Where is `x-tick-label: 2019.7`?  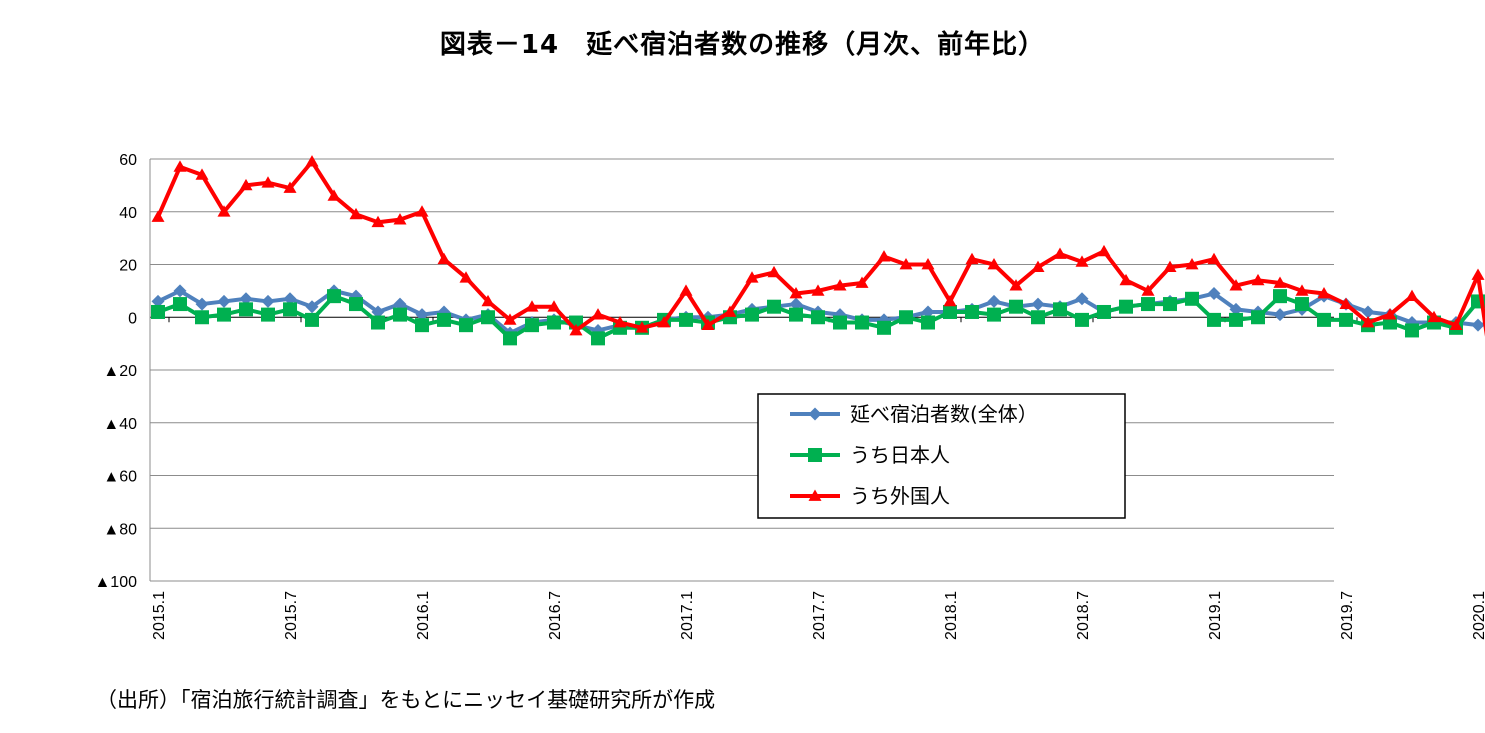
x-tick-label: 2019.7 is located at coordinates (1347, 615).